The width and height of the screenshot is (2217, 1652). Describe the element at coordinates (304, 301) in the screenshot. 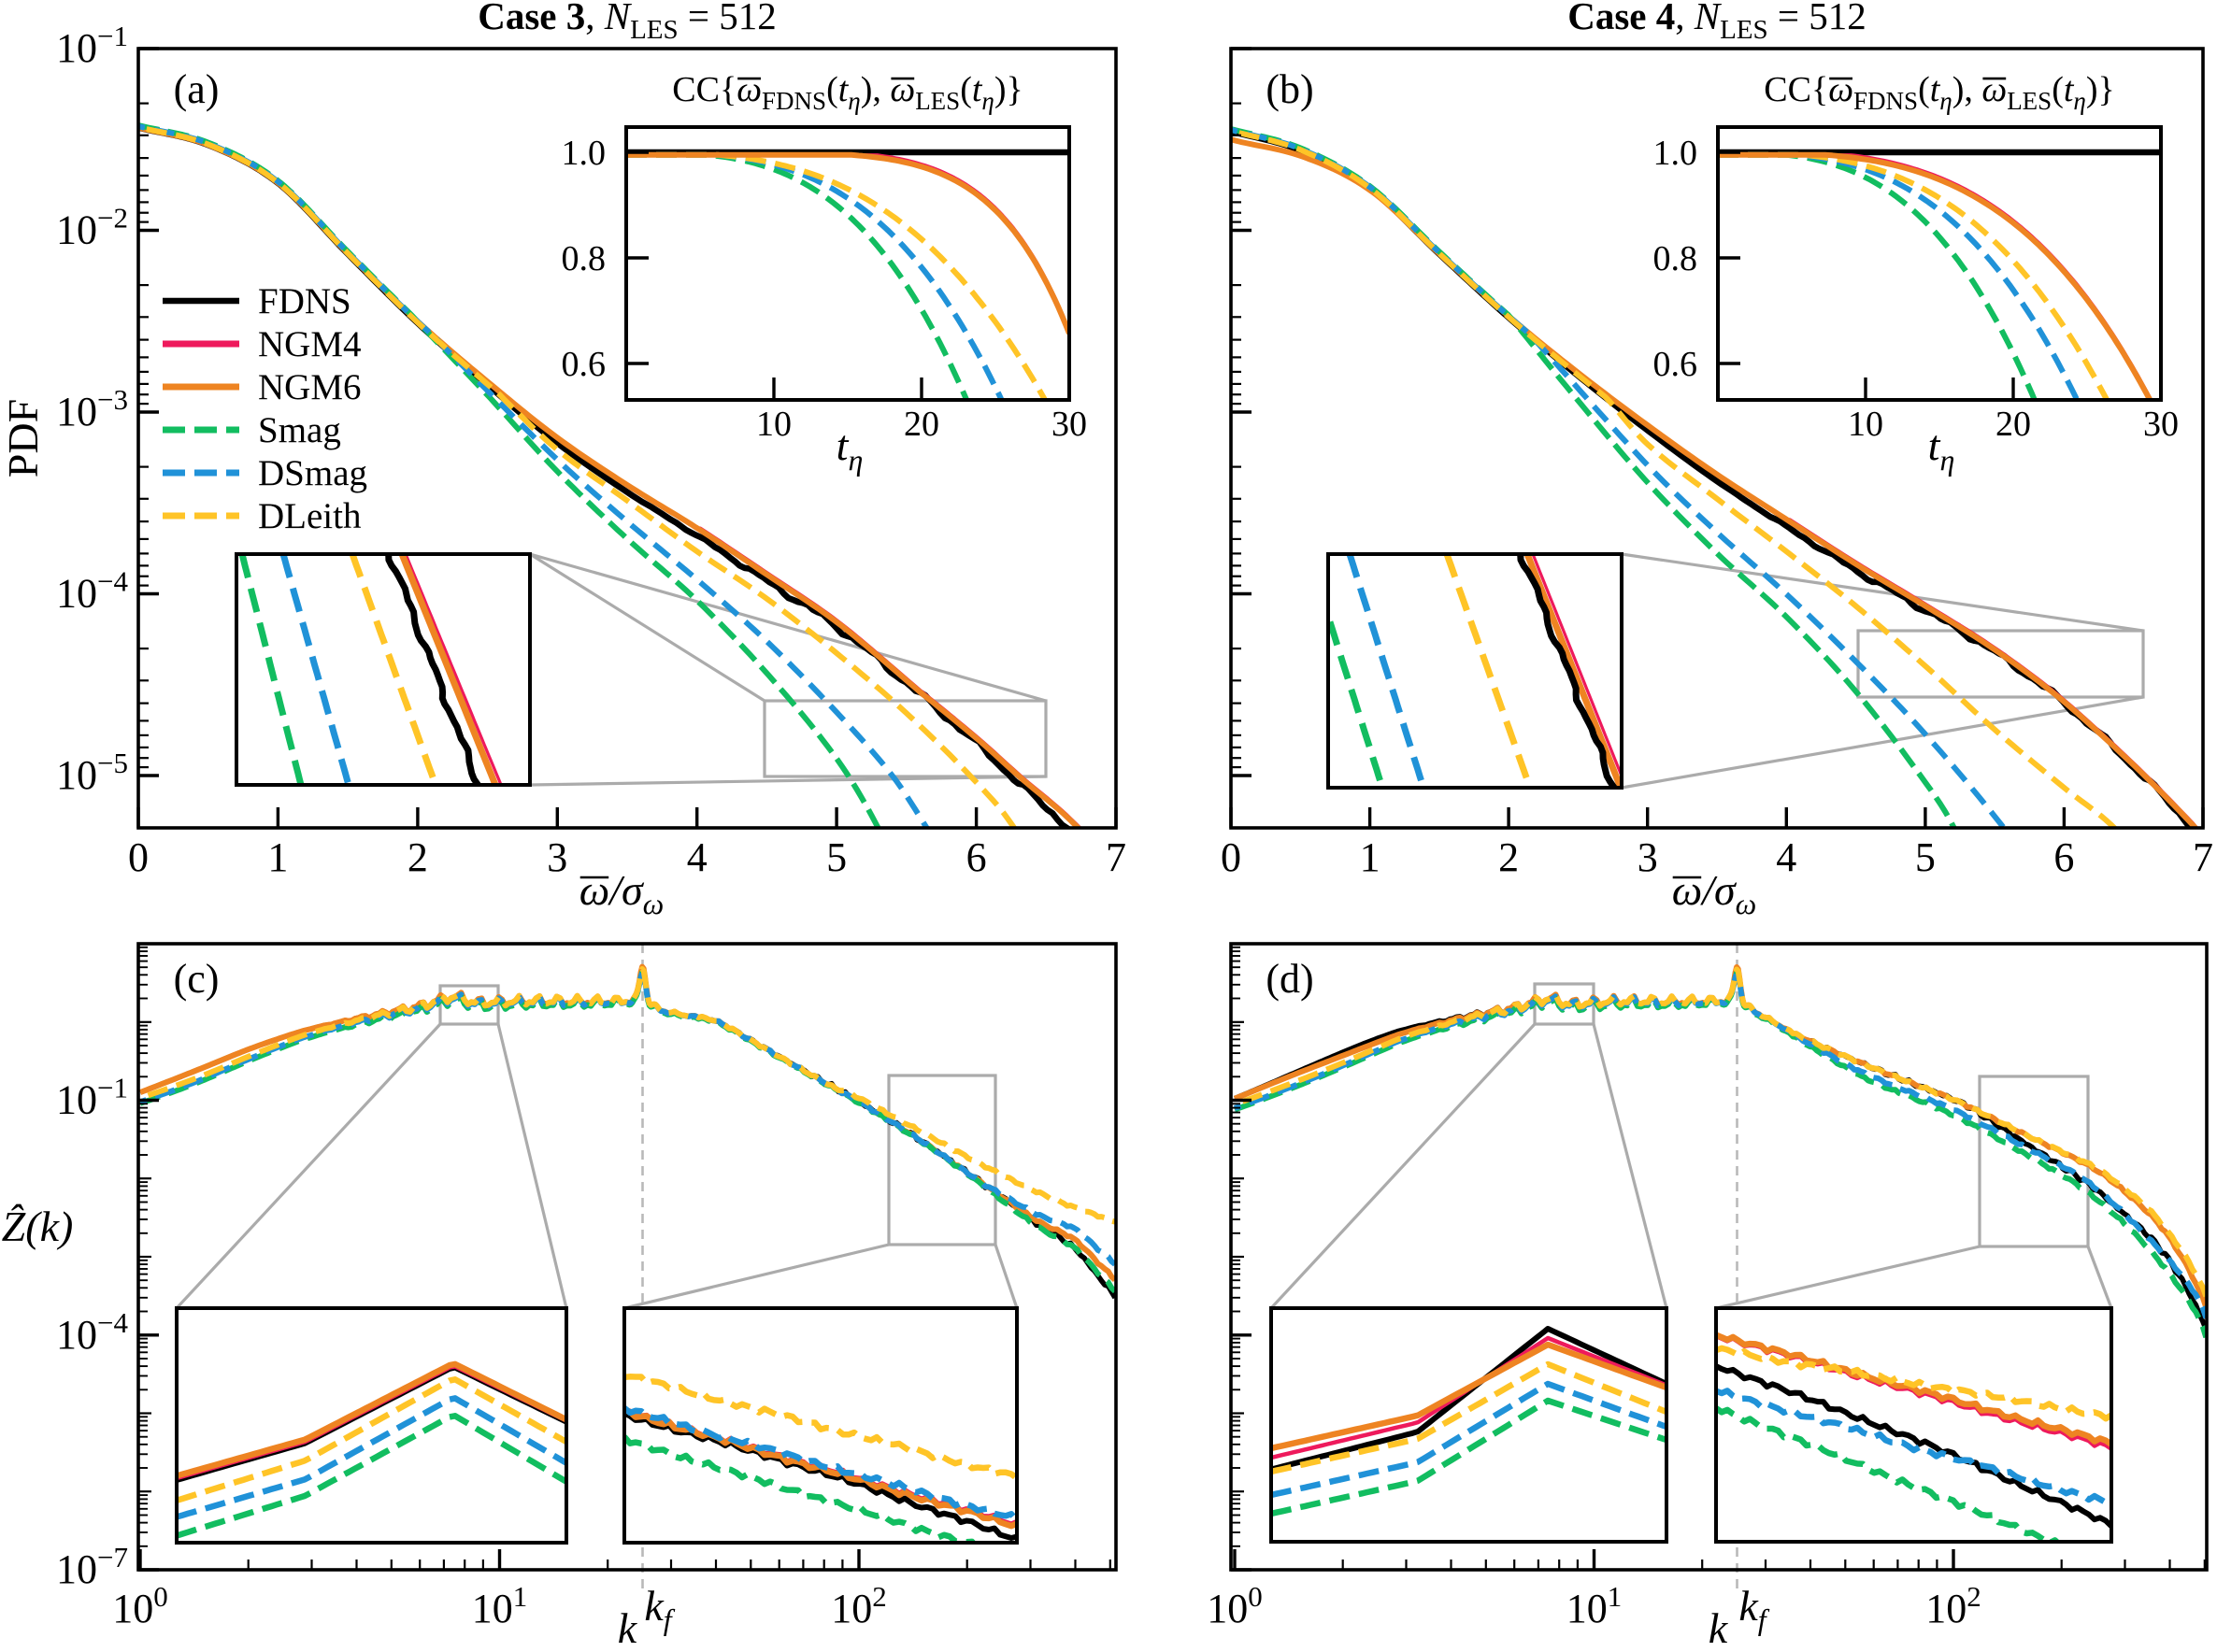

I see `svg-text: FDNS` at that location.